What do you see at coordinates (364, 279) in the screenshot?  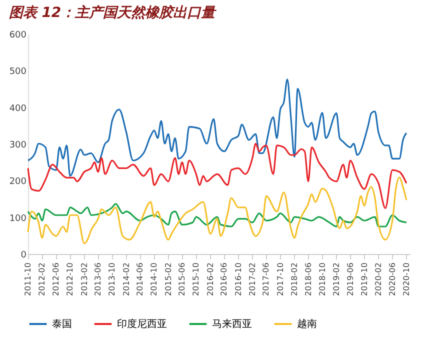 I see `x-tick-label: 2019-10` at bounding box center [364, 279].